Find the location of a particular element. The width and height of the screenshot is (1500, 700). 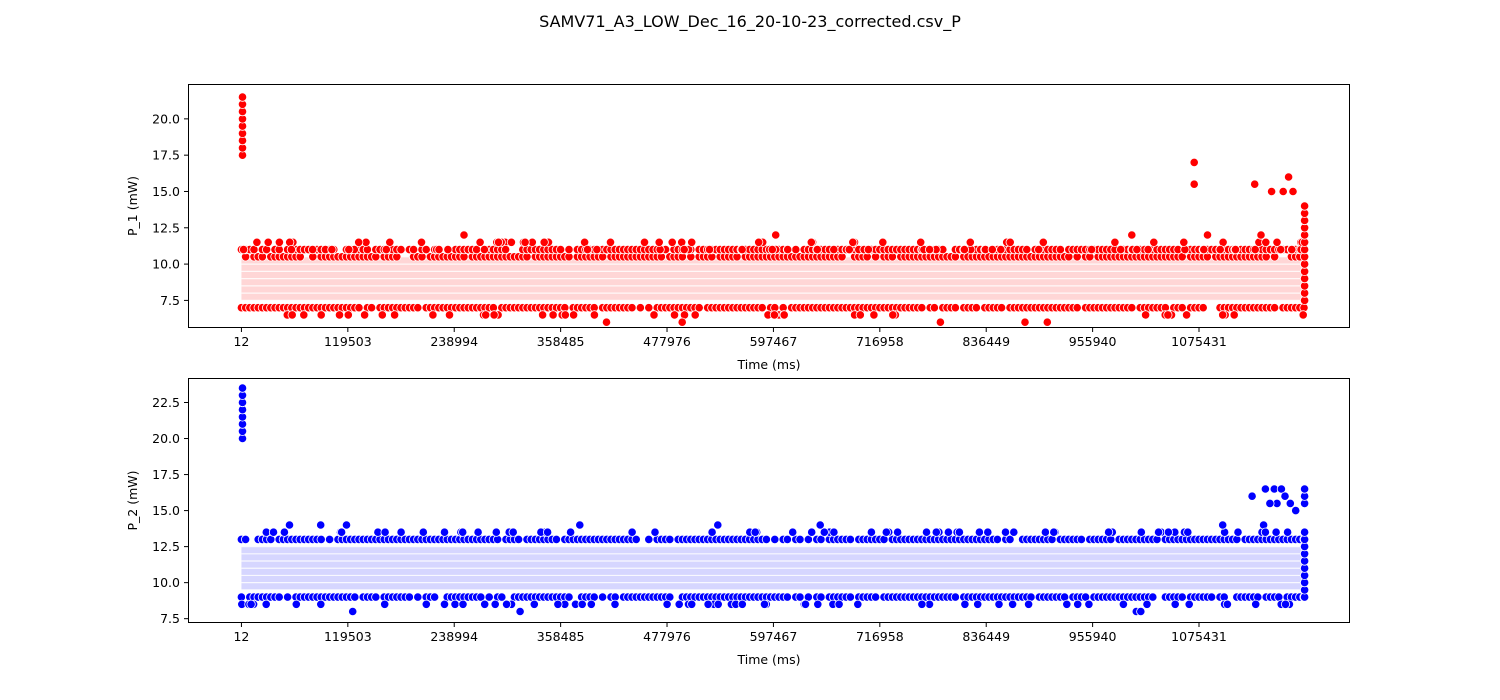

x-axis-label: Time (ms) is located at coordinates (768, 659).